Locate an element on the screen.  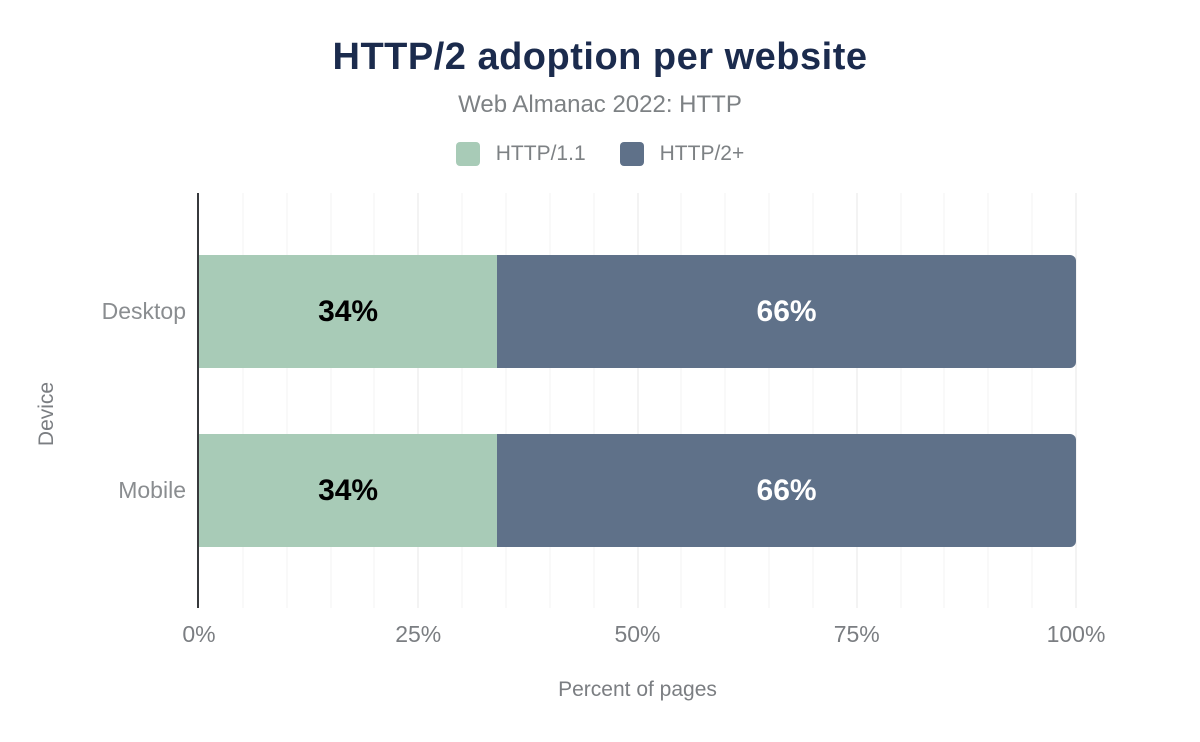
bar-row-mobile: Mobile 34% 66% is located at coordinates (597, 490).